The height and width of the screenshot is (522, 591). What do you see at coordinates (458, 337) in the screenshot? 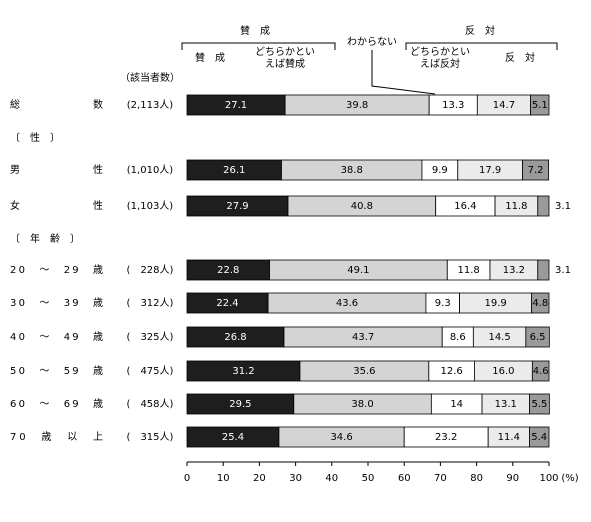
I see `value-label: 8.6` at bounding box center [458, 337].